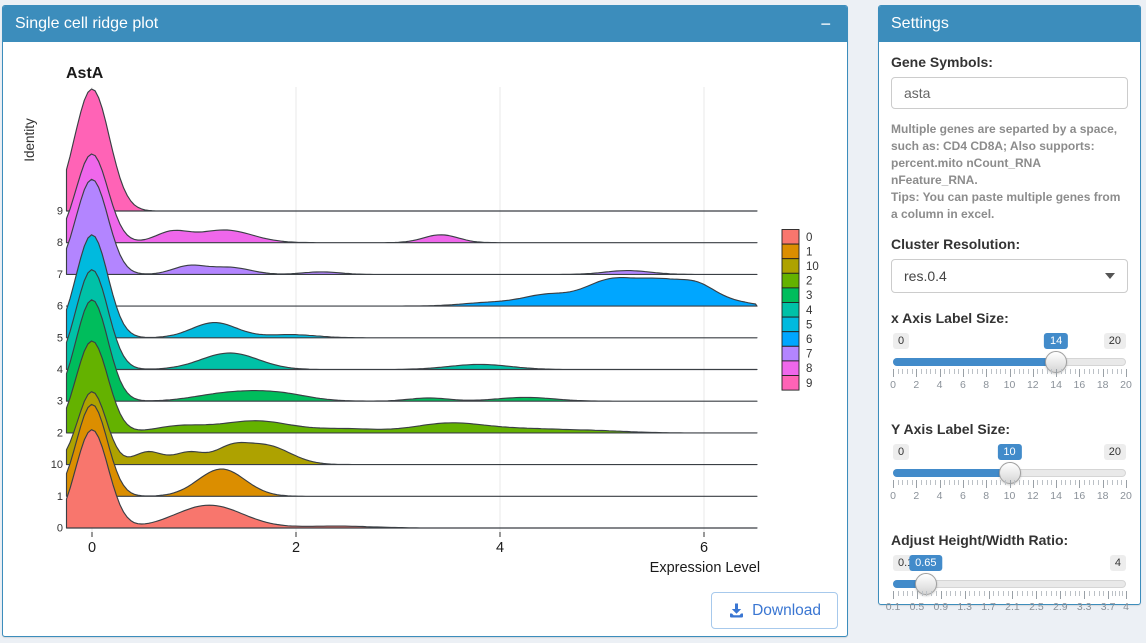 The image size is (1146, 643). I want to click on slider-value-bubble: 0.65, so click(926, 563).